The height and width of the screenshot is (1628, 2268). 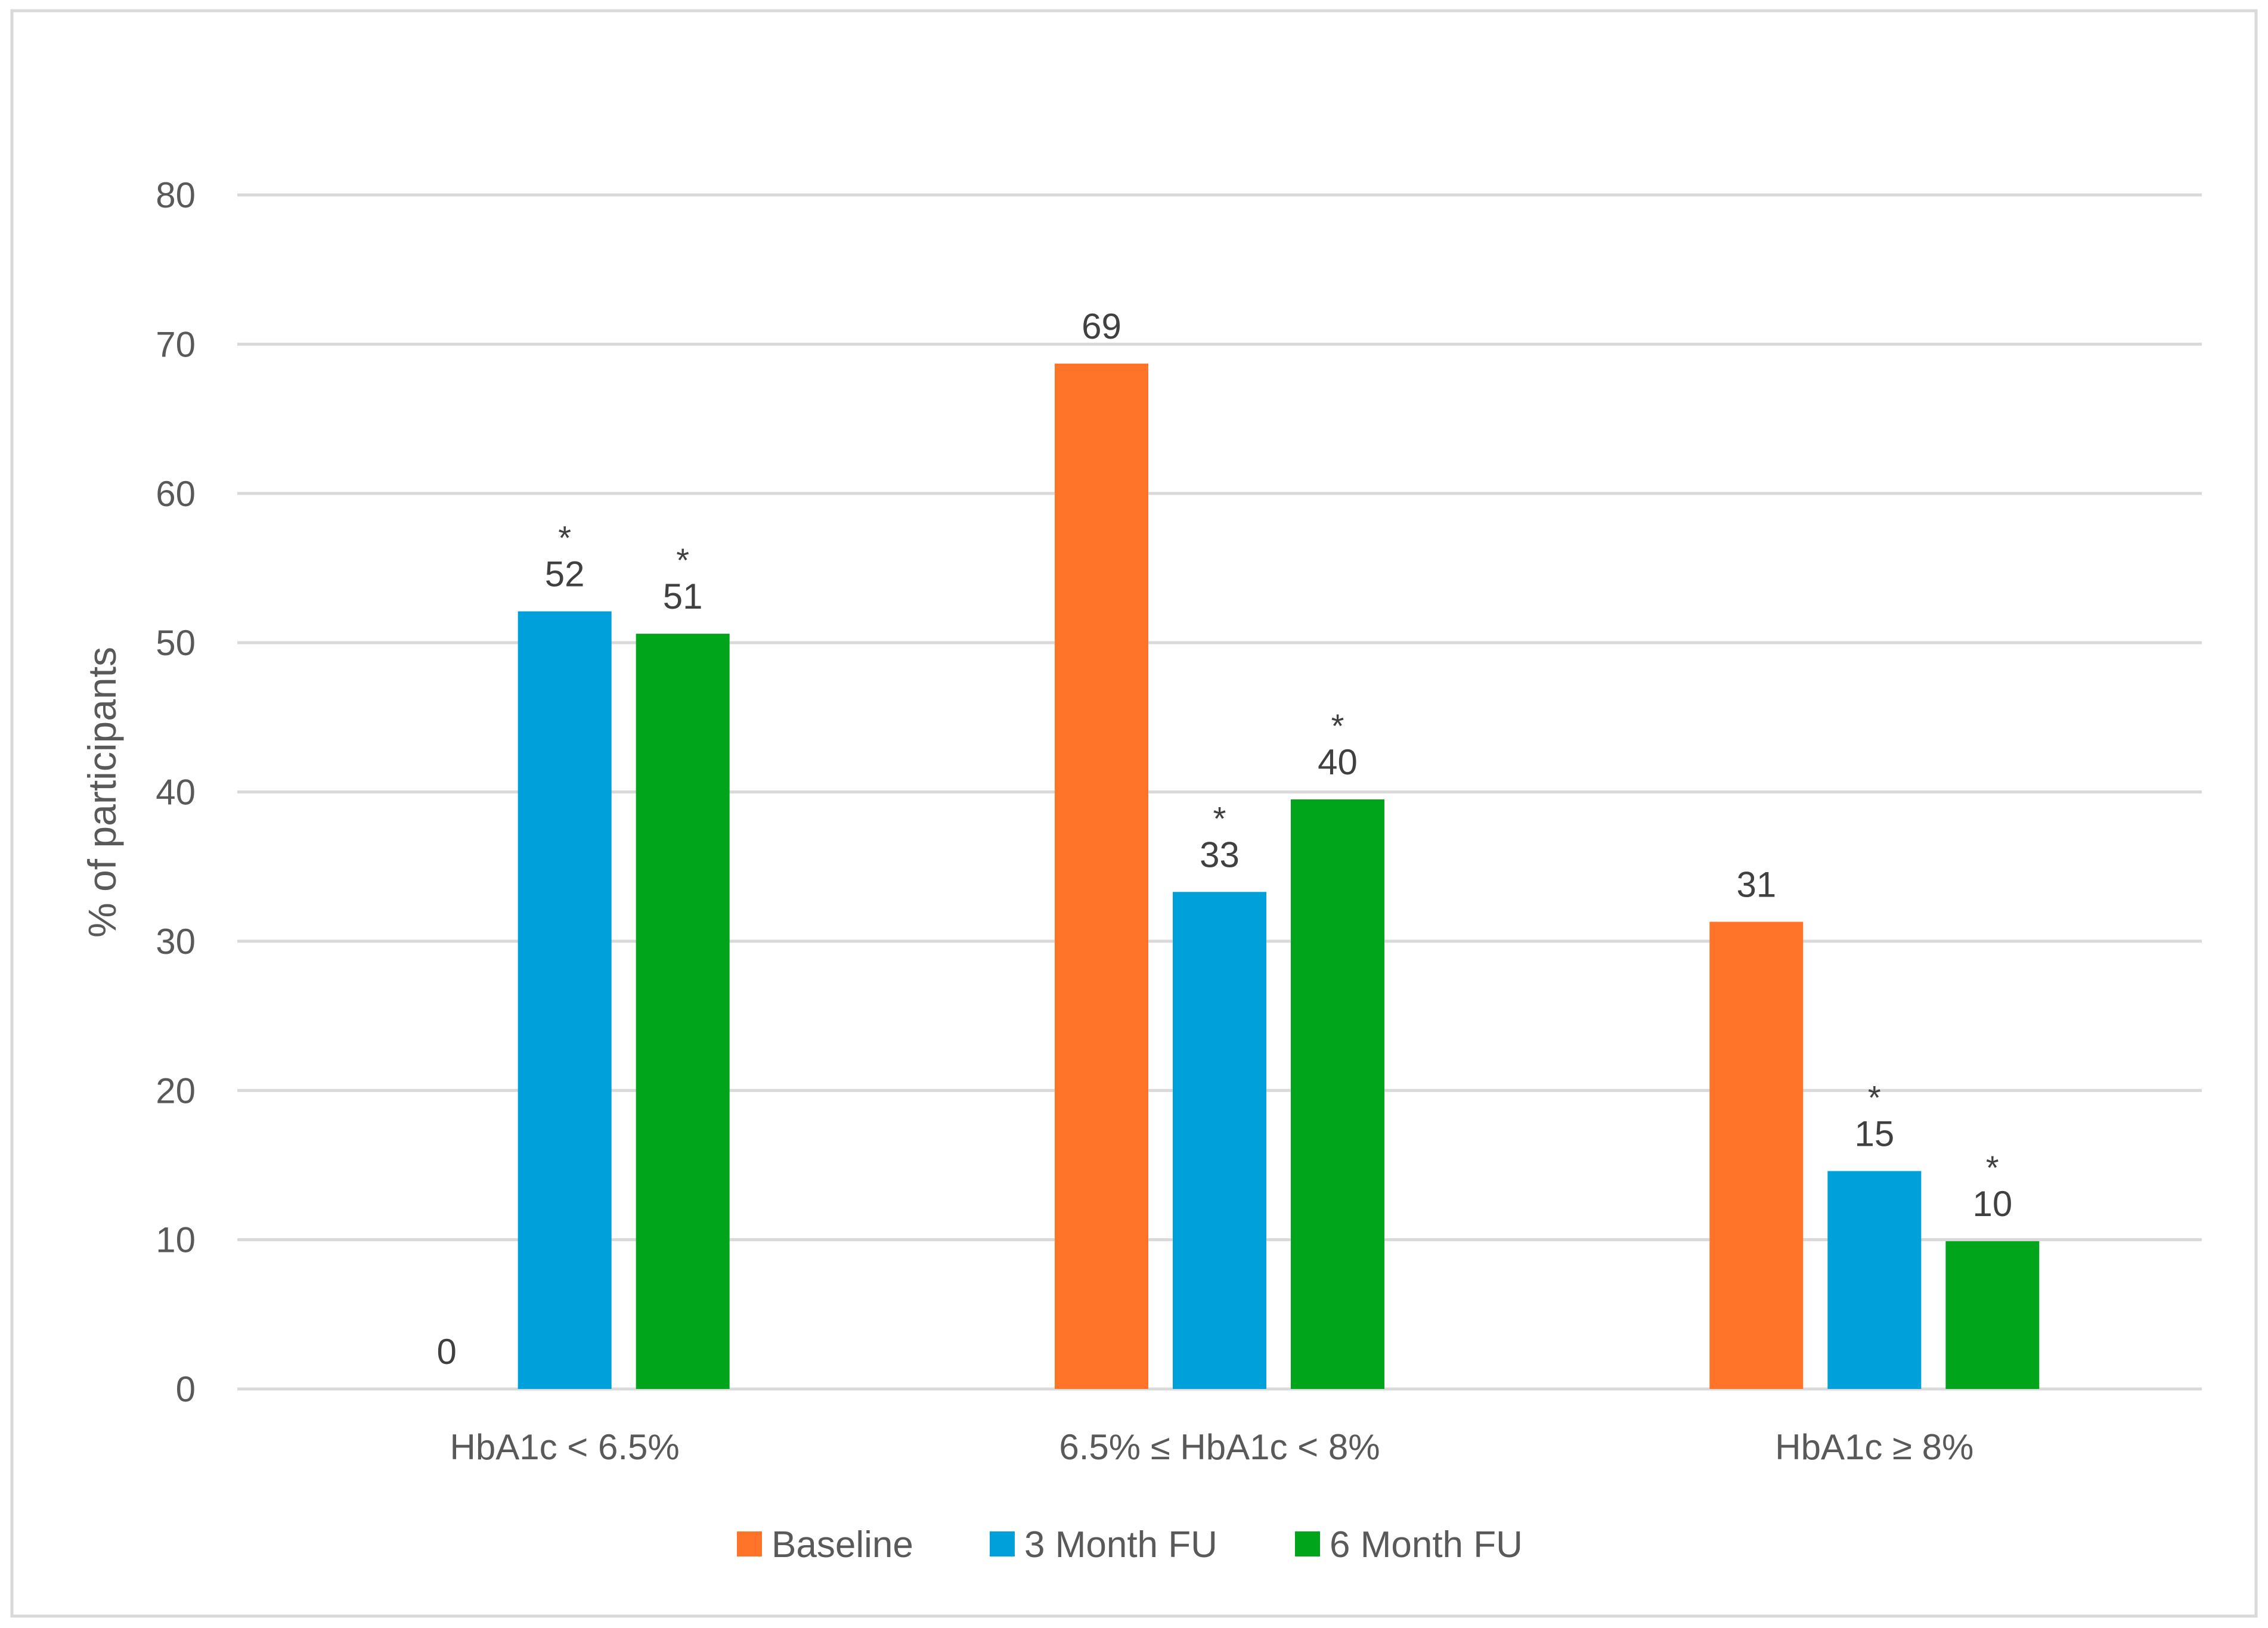 What do you see at coordinates (1337, 726) in the screenshot?
I see `significance-marker-2-1: *` at bounding box center [1337, 726].